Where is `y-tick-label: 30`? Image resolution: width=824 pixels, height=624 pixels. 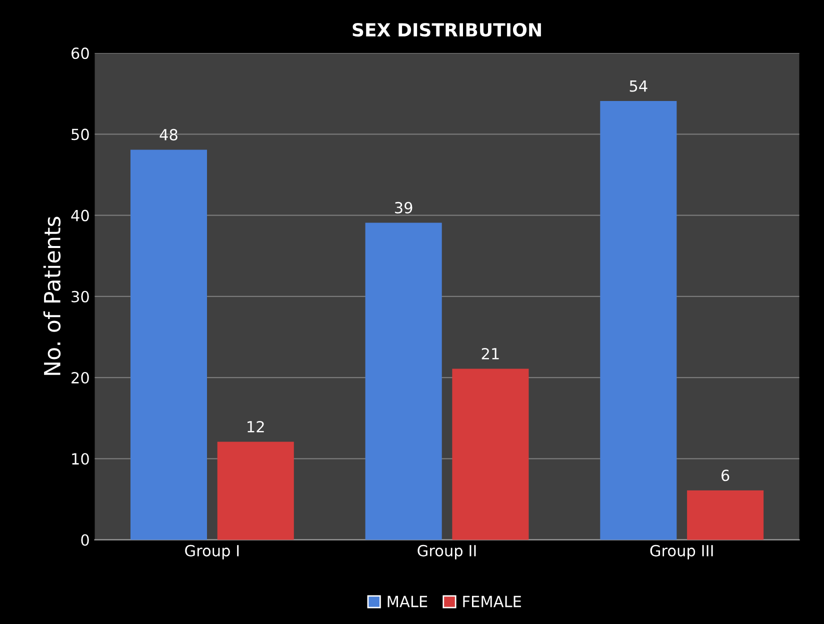
y-tick-label: 30 is located at coordinates (80, 296).